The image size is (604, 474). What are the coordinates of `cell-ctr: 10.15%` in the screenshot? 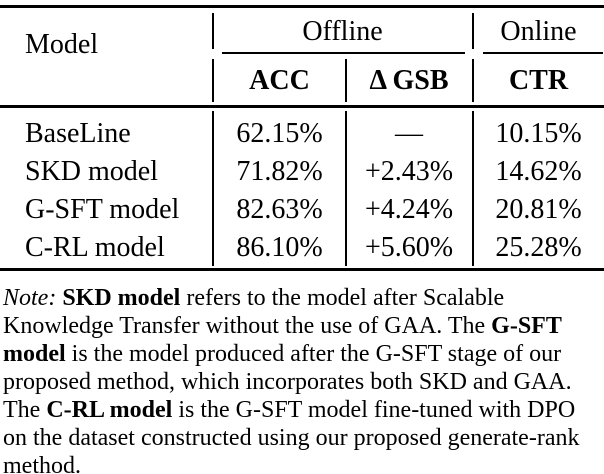 It's located at (538, 133).